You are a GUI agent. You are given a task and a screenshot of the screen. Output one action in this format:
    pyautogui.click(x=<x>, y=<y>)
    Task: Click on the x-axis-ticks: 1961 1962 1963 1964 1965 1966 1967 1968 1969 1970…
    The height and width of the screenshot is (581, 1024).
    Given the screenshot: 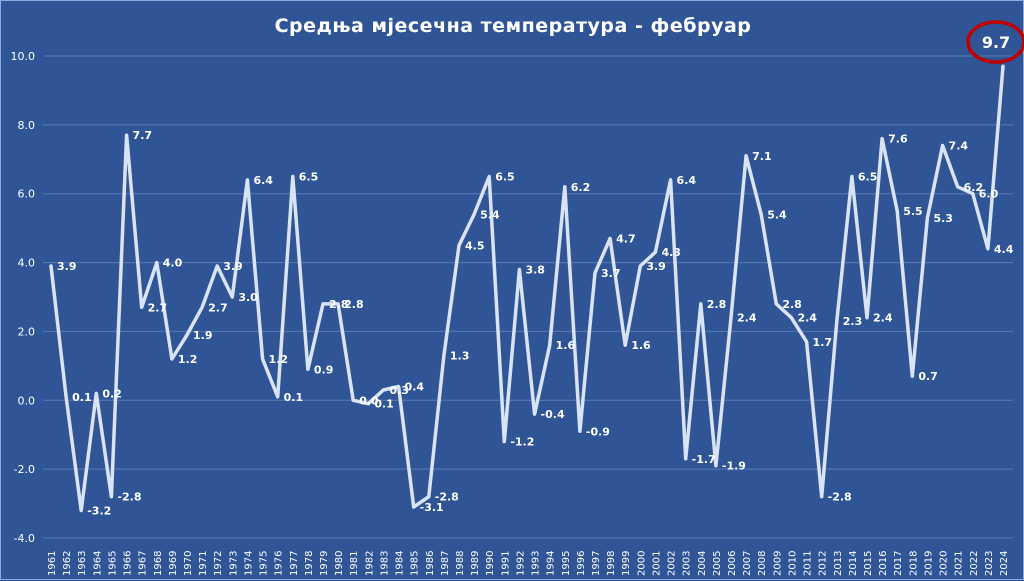 What is the action you would take?
    pyautogui.click(x=528, y=563)
    